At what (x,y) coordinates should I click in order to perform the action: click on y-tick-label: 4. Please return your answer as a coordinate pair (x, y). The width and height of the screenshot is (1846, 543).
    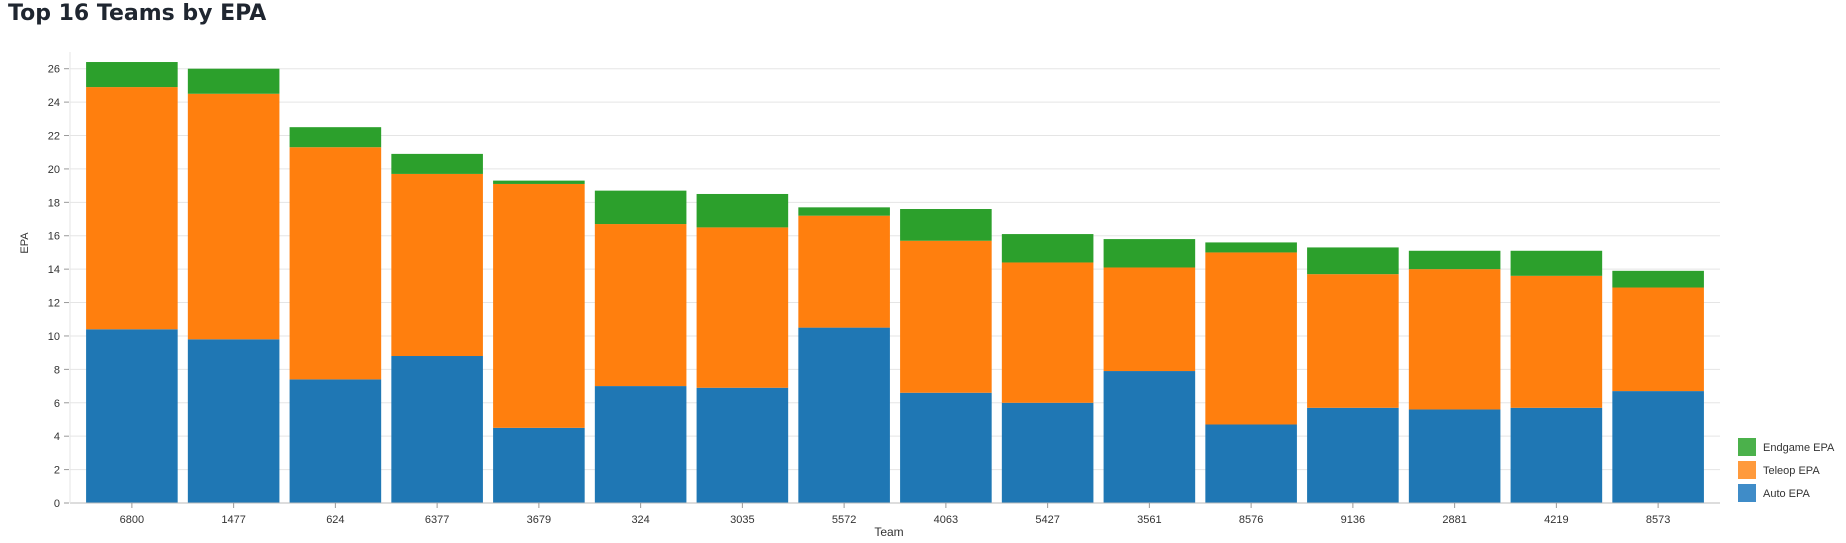
    Looking at the image, I should click on (57, 437).